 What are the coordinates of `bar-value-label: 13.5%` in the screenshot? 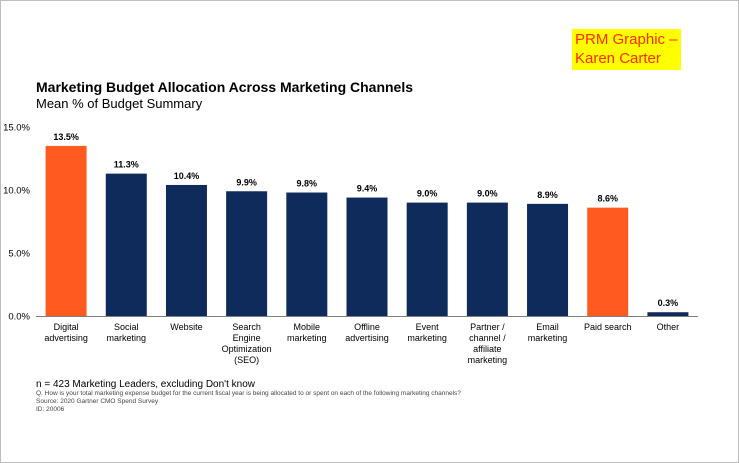 It's located at (66, 137).